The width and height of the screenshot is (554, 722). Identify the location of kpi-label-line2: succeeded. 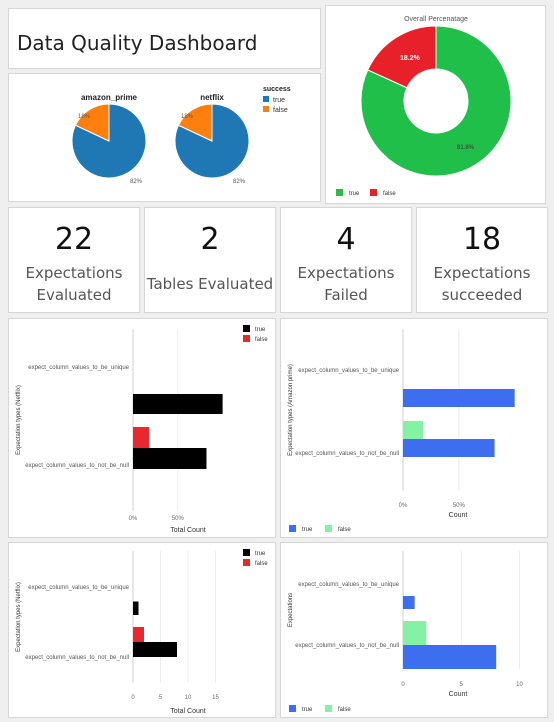
(482, 295).